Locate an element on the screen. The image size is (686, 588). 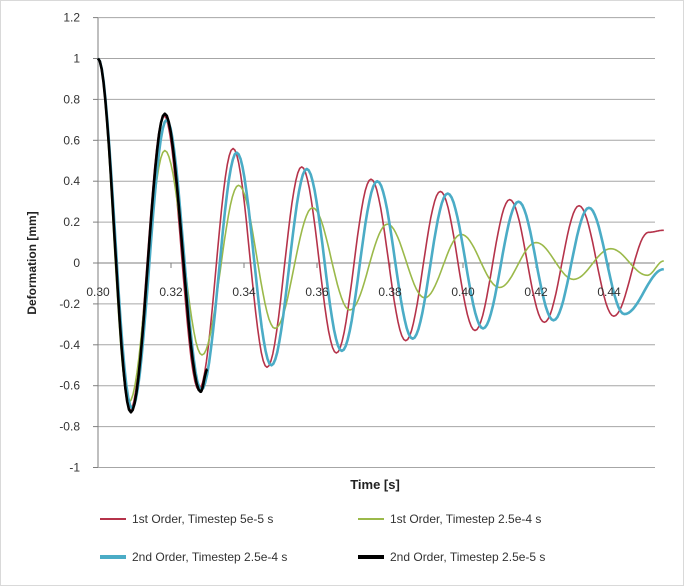
y-tick-label: 0.8 is located at coordinates (71, 99).